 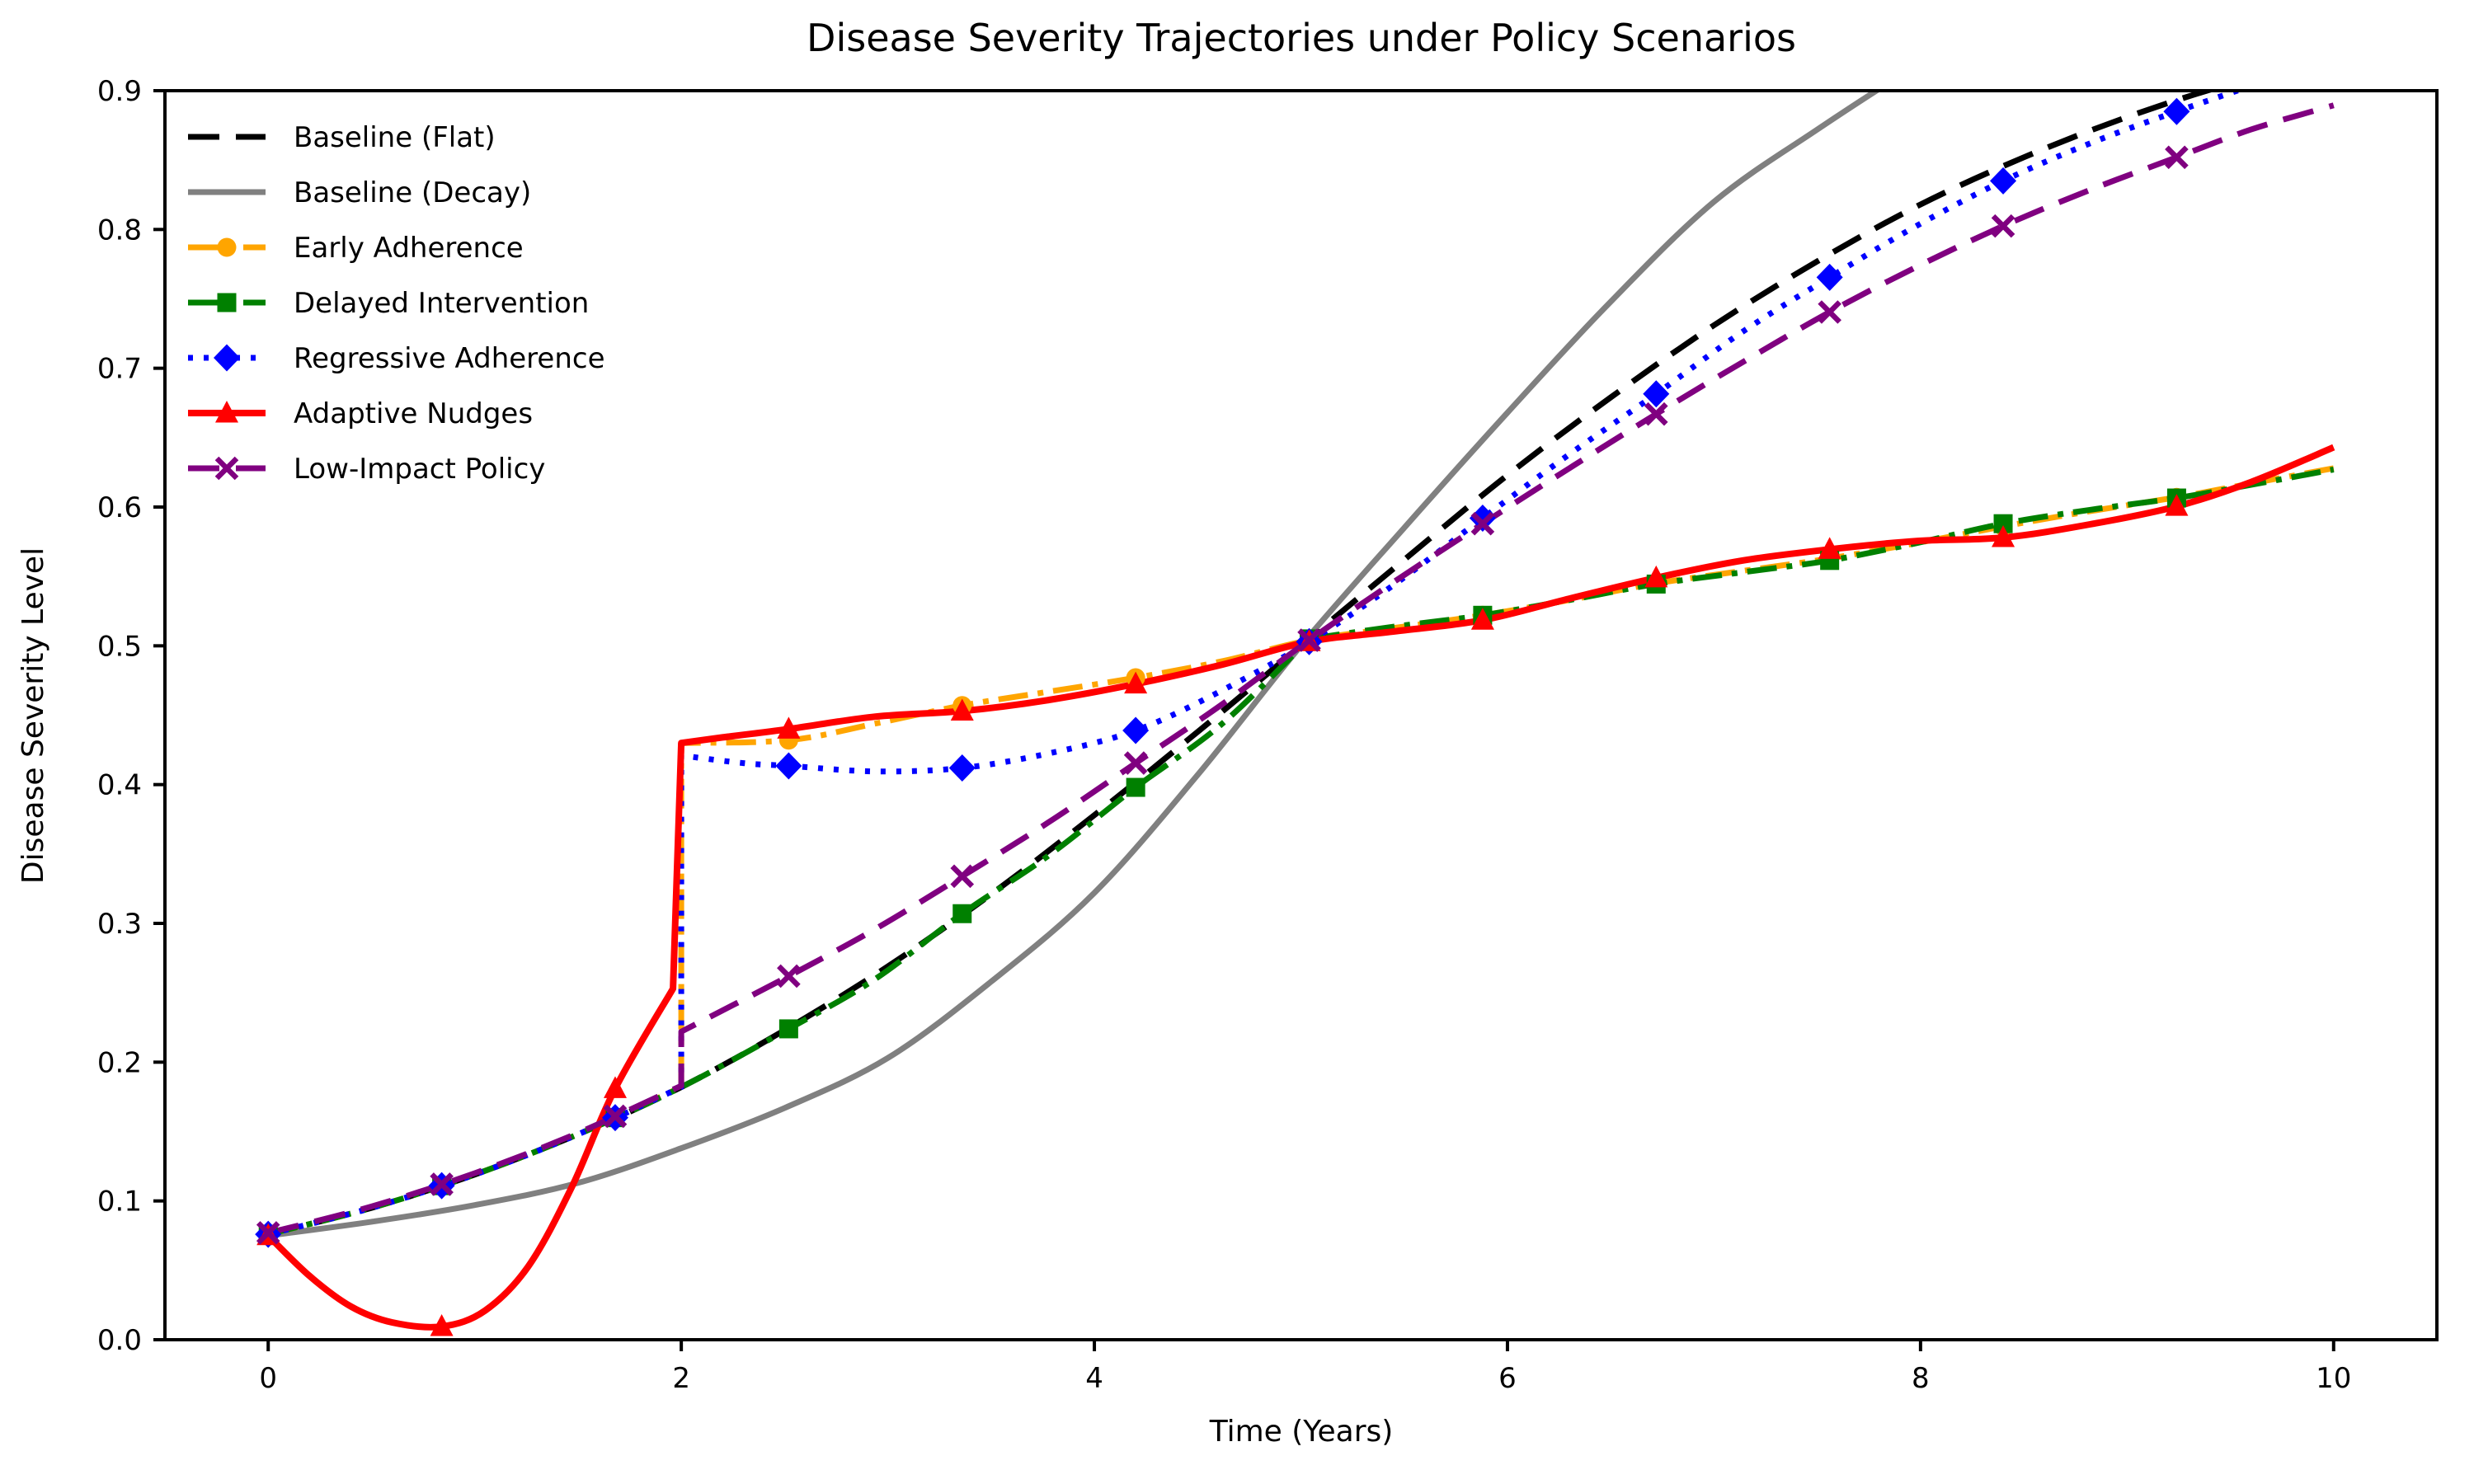 I want to click on y-tick-label: 0.2, so click(x=119, y=1062).